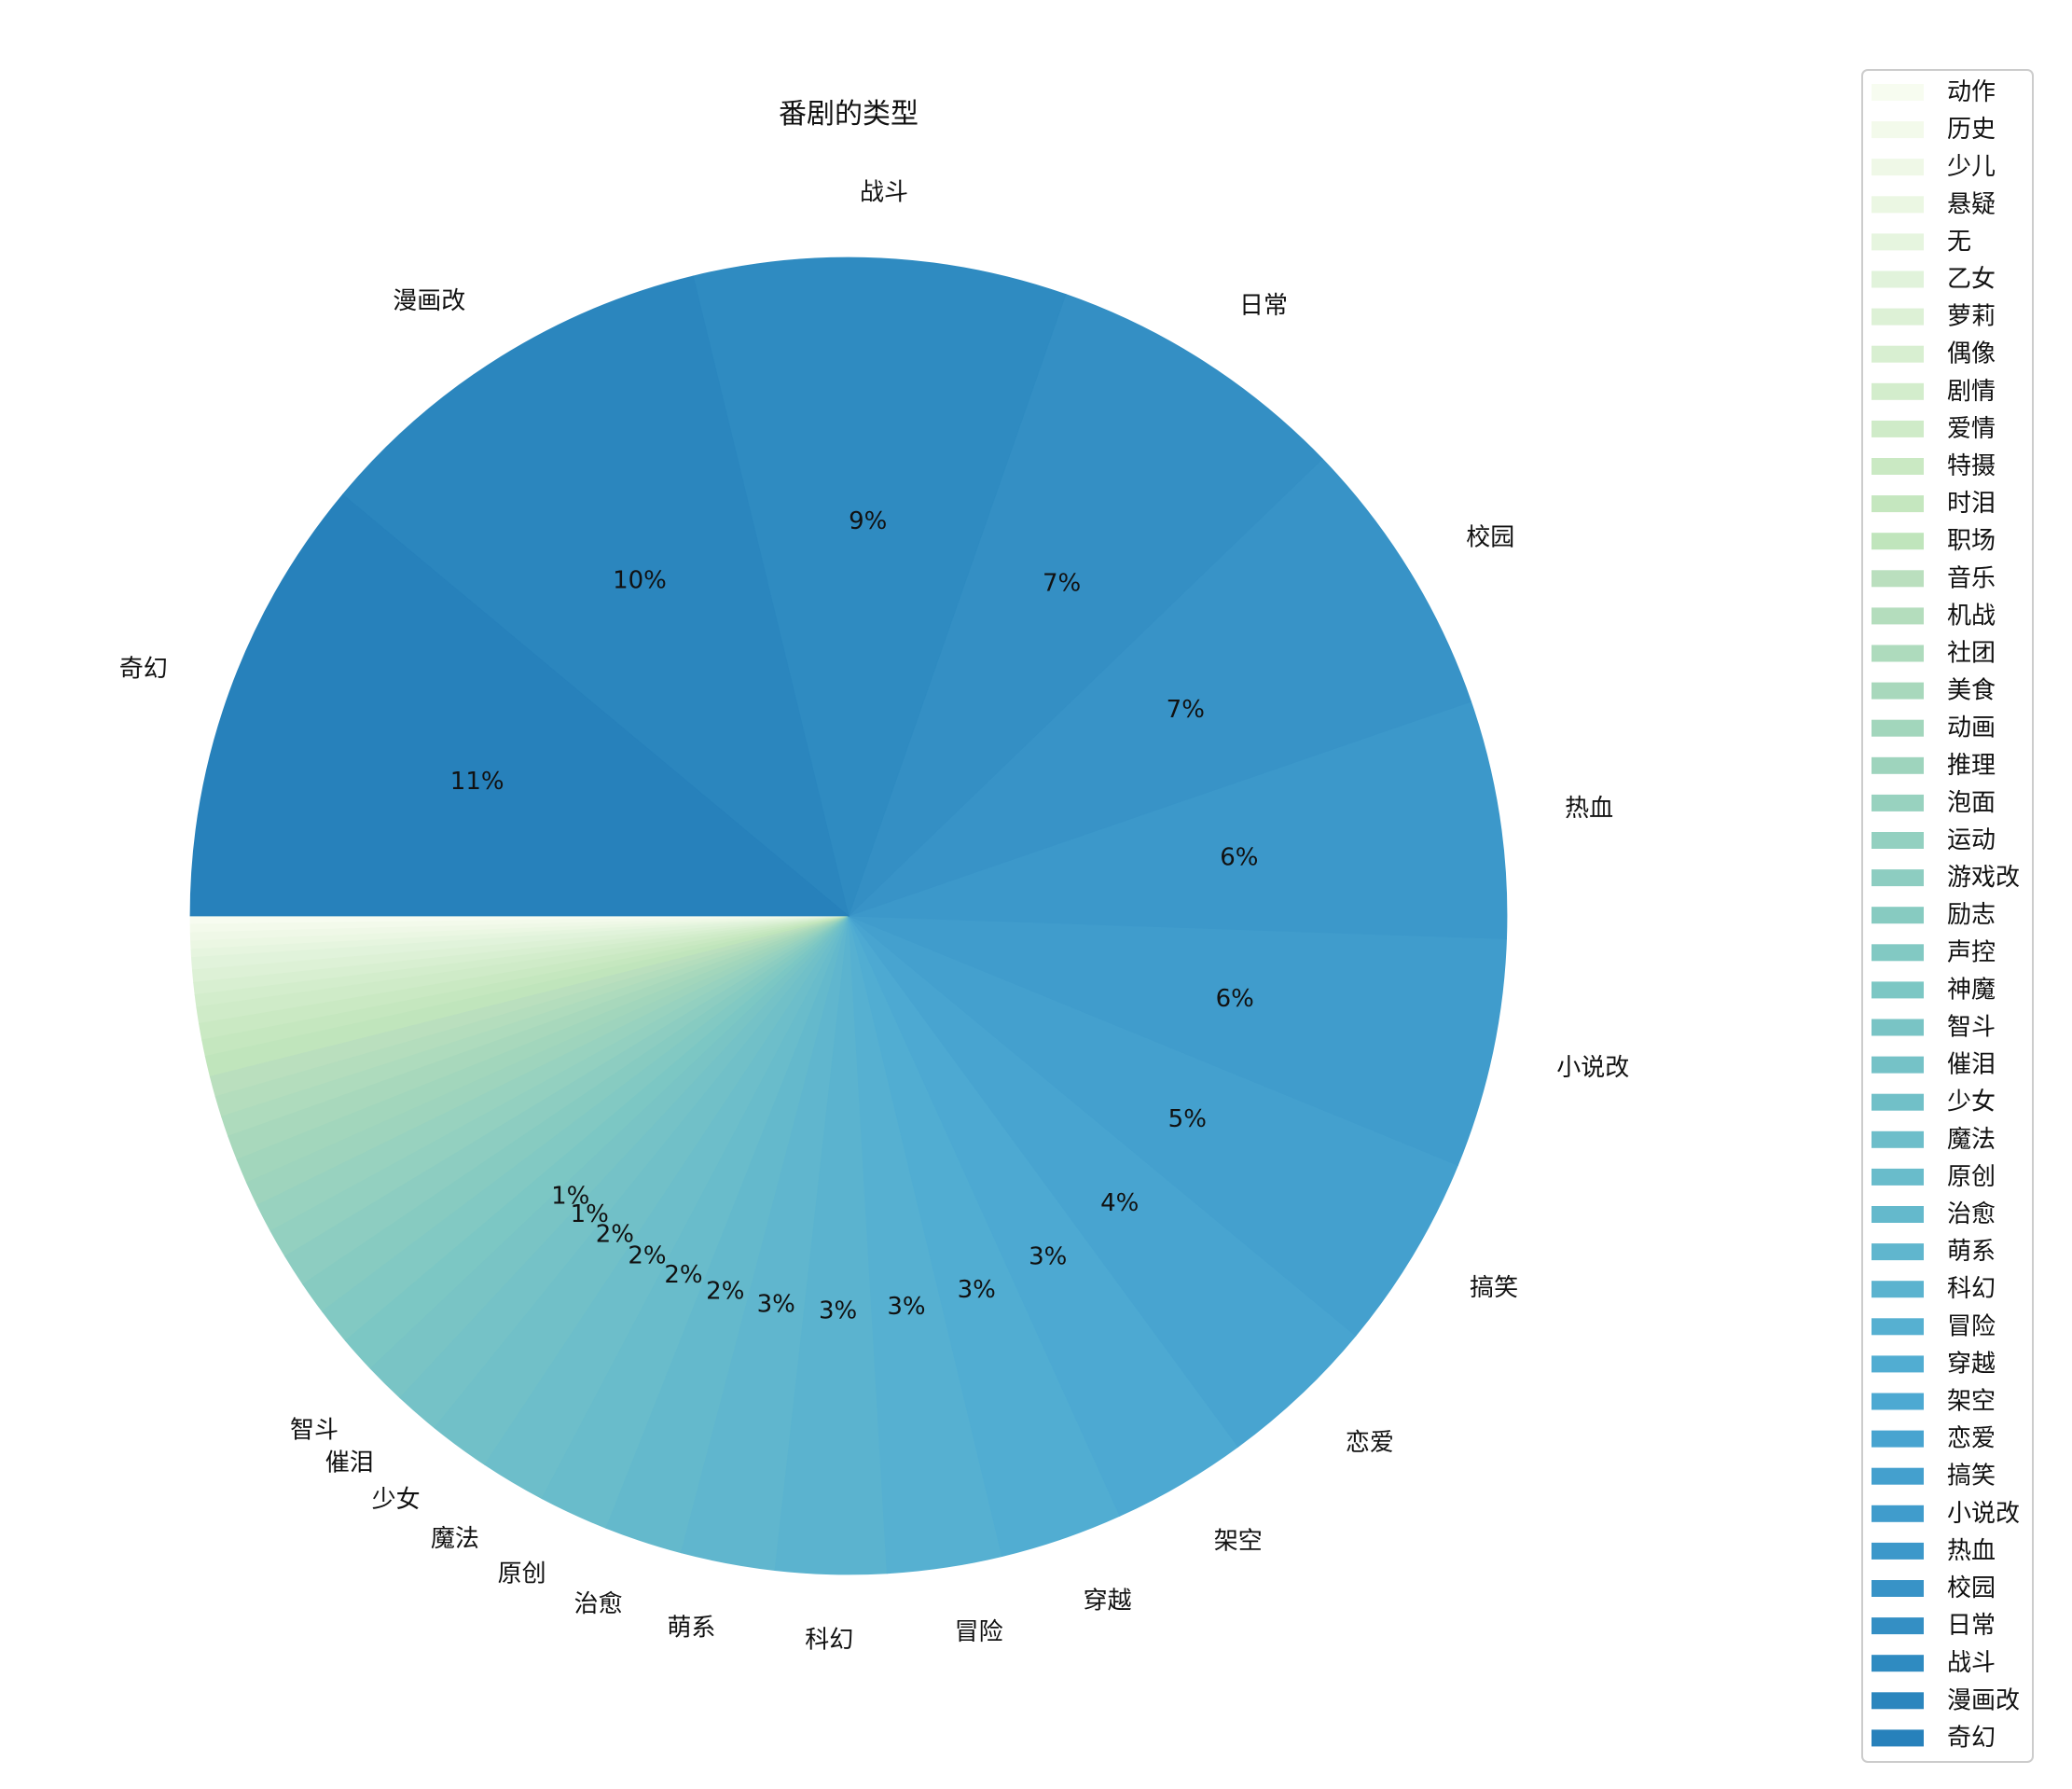 This screenshot has height=1789, width=2072. What do you see at coordinates (1971, 1326) in the screenshot?
I see `legend-label-e58692e999a9: 冒险` at bounding box center [1971, 1326].